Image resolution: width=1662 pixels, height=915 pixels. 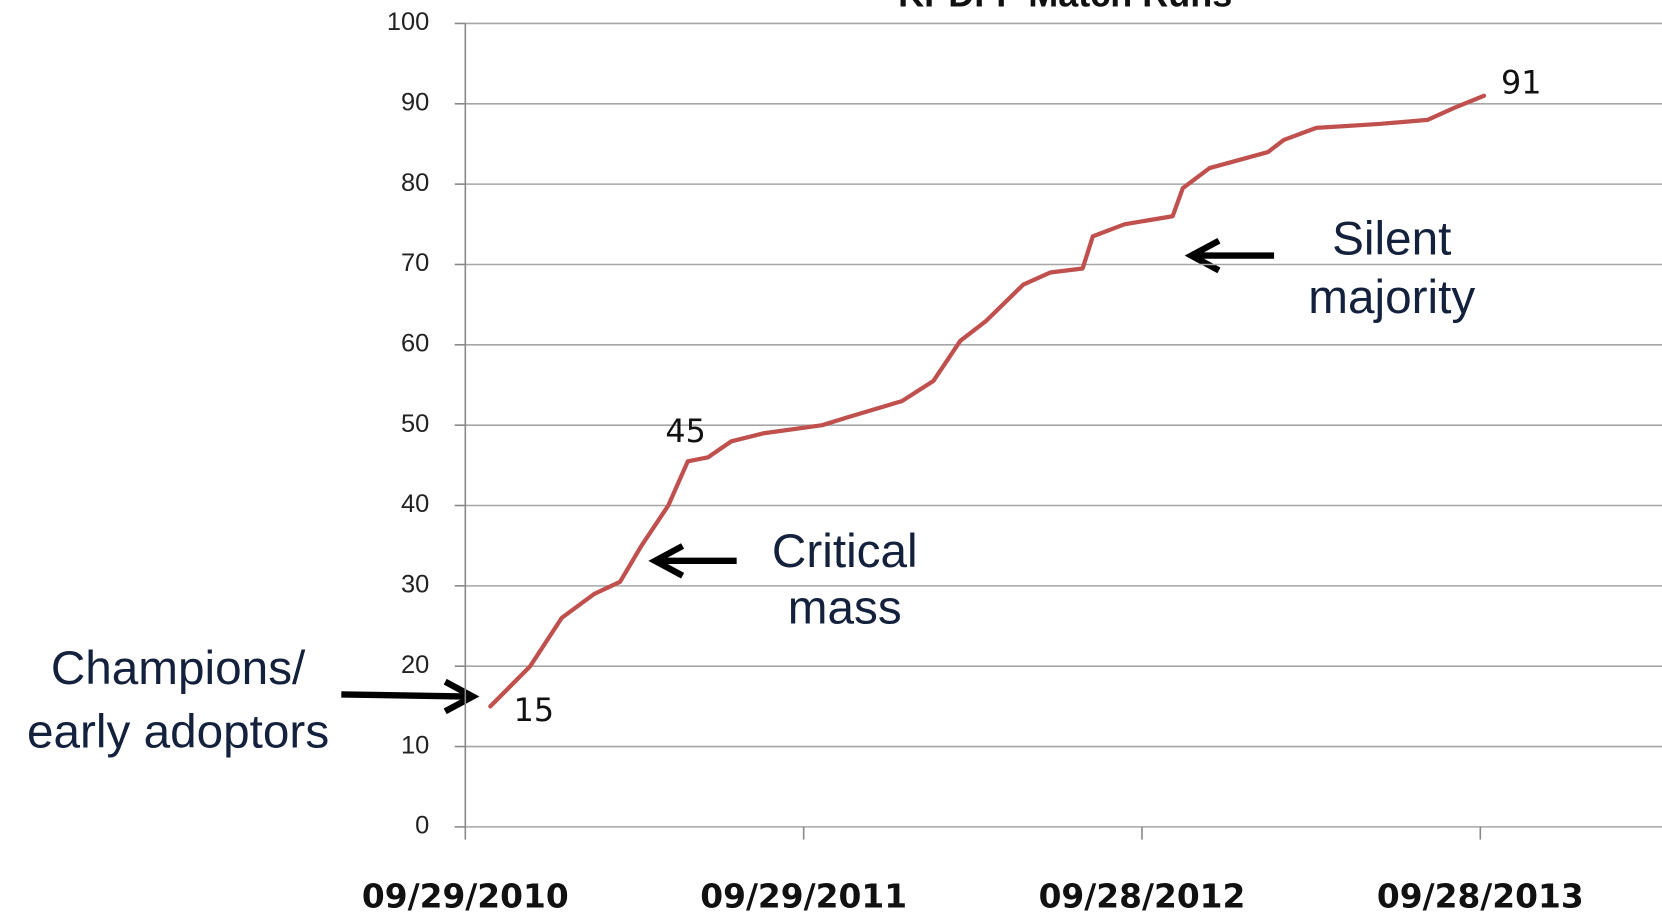 I want to click on y-tick-label: 50, so click(x=415, y=424).